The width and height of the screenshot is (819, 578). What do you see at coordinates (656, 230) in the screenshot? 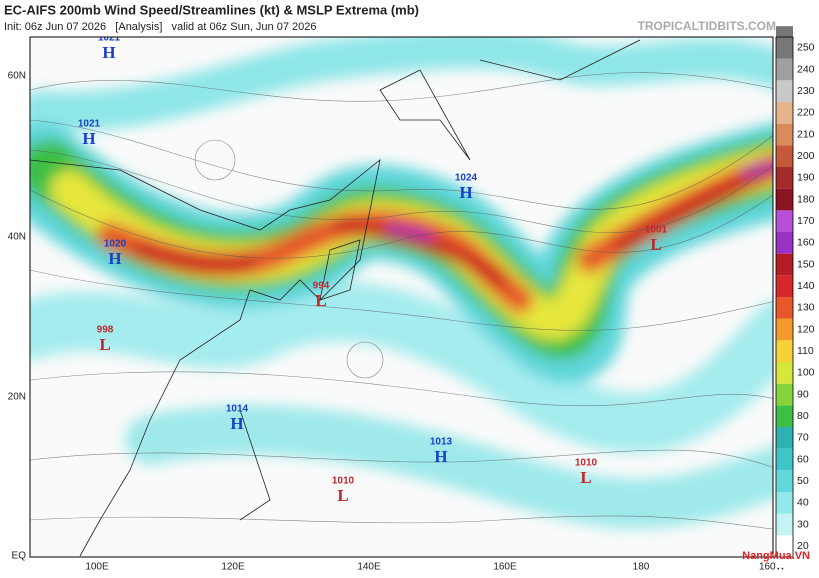
I see `pressure-value: 1001` at bounding box center [656, 230].